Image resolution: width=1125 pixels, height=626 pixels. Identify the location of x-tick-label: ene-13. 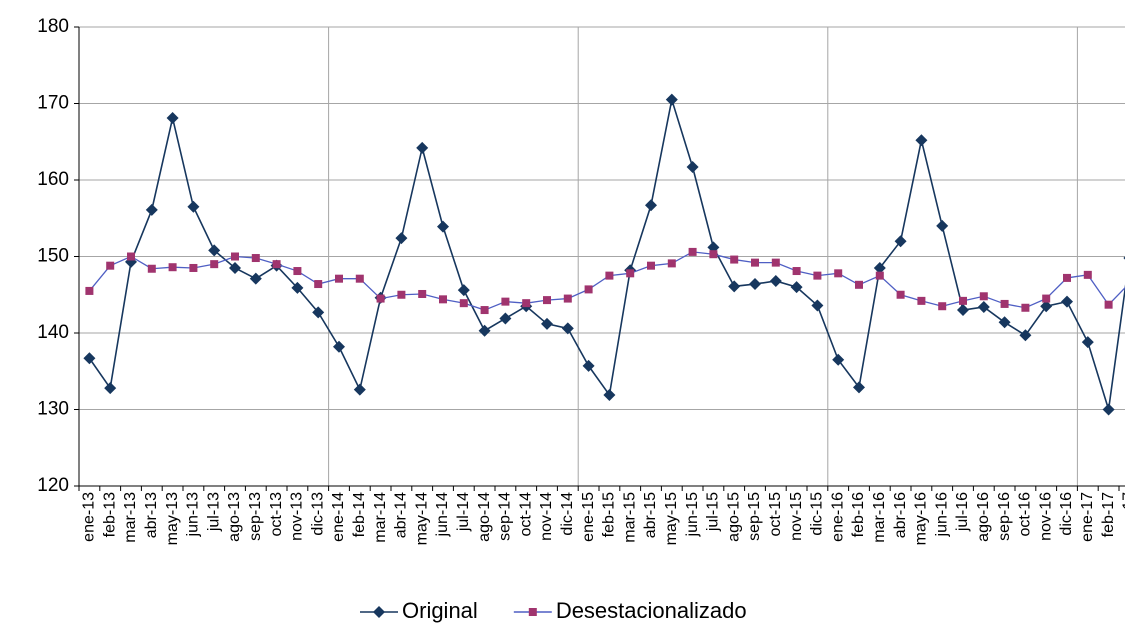
(89, 517).